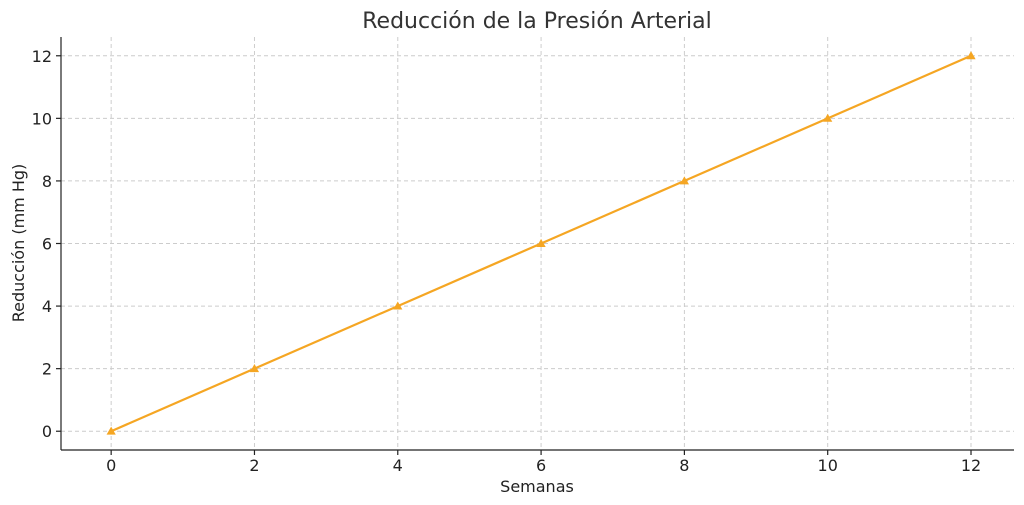 The image size is (1024, 505). What do you see at coordinates (18, 243) in the screenshot?
I see `y-axis-label: Reducción (mm Hg)` at bounding box center [18, 243].